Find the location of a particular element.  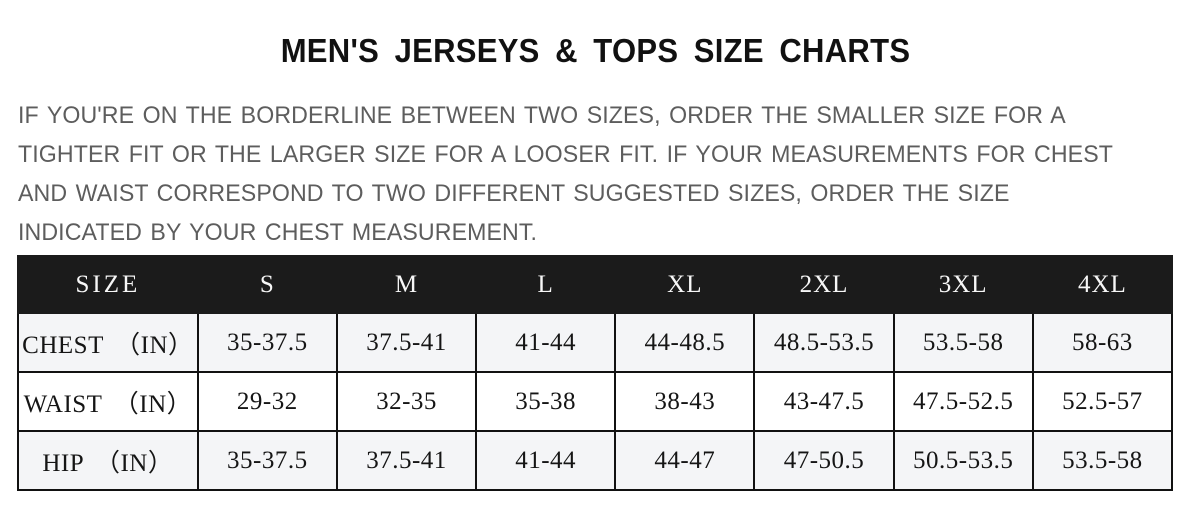

column-header-l: L is located at coordinates (546, 284).